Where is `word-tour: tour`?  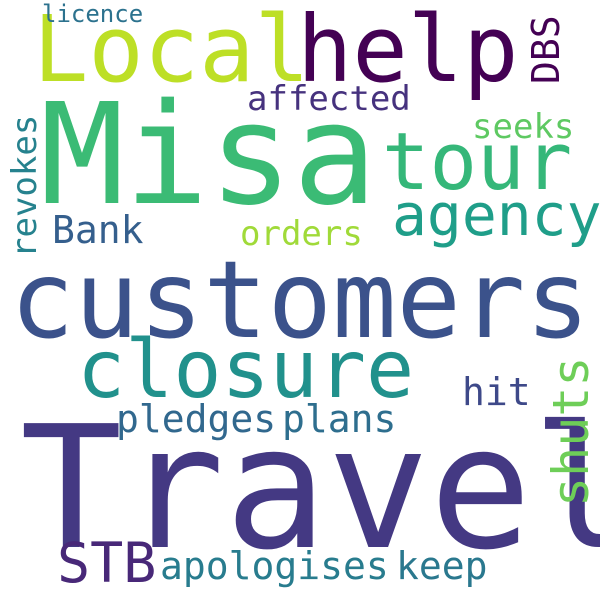 word-tour: tour is located at coordinates (477, 162).